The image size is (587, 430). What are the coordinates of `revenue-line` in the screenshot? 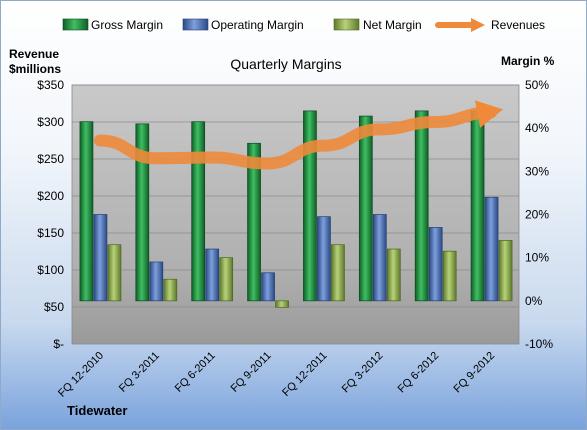 It's located at (298, 135).